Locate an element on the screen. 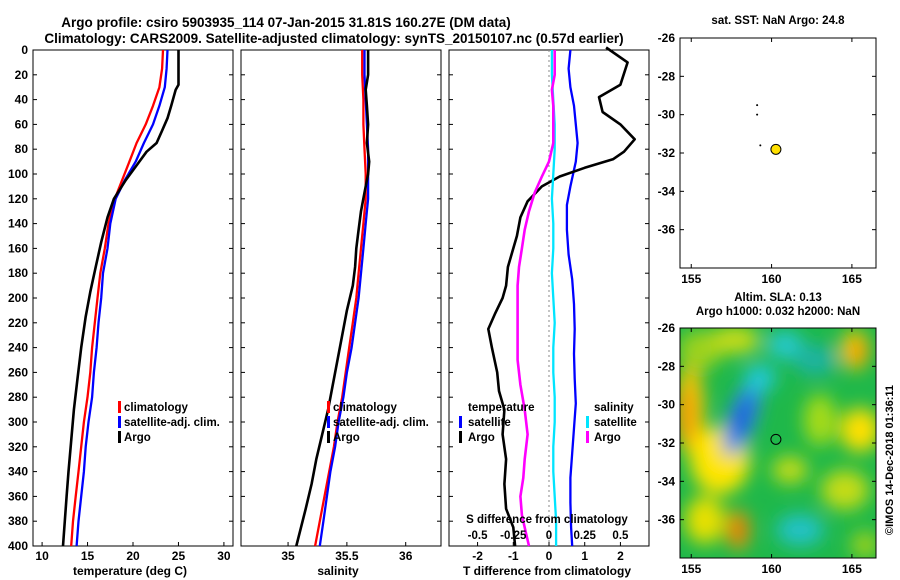 This screenshot has width=900, height=580. legend-swatch-argo is located at coordinates (328, 437).